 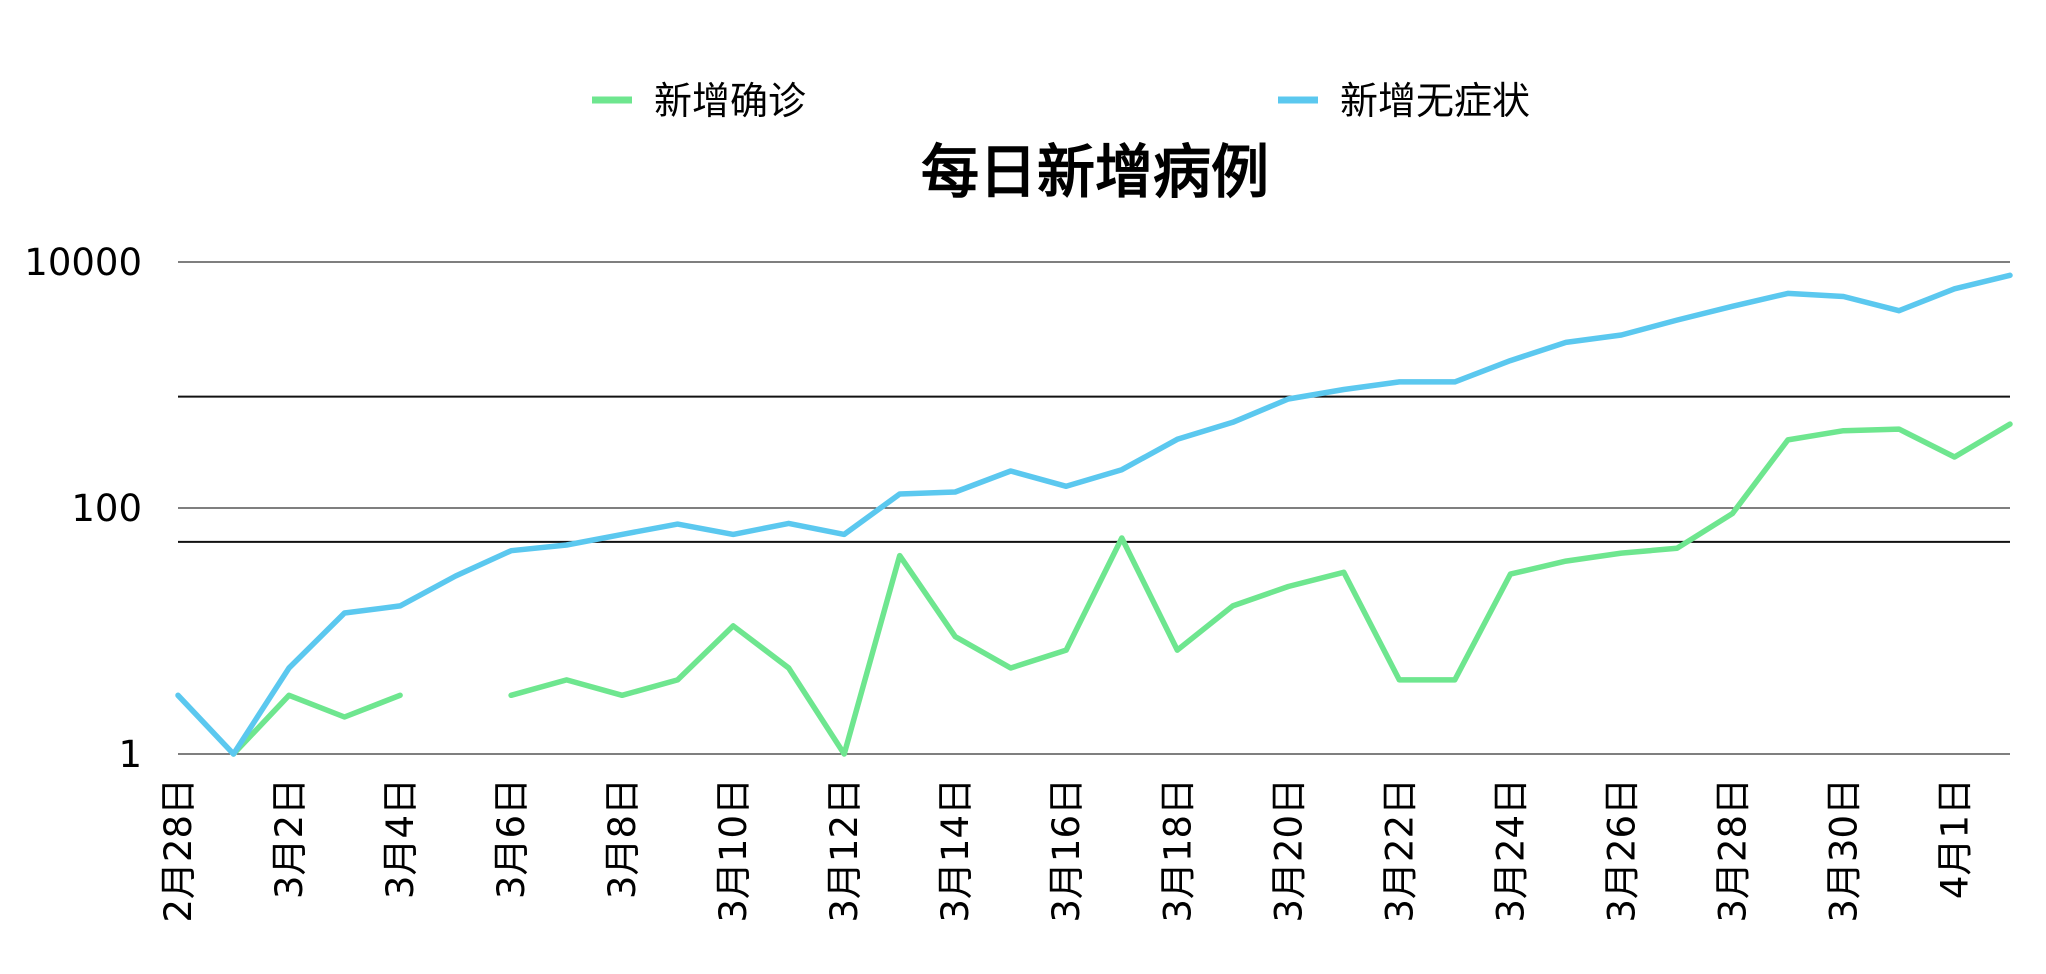 What do you see at coordinates (1510, 850) in the screenshot?
I see `x-tick-label: 3月24日` at bounding box center [1510, 850].